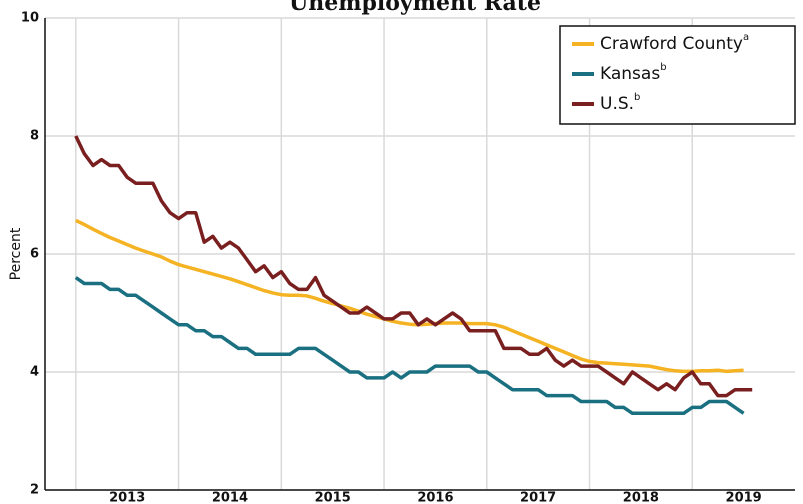  Describe the element at coordinates (617, 104) in the screenshot. I see `legend-name: U.S.` at that location.